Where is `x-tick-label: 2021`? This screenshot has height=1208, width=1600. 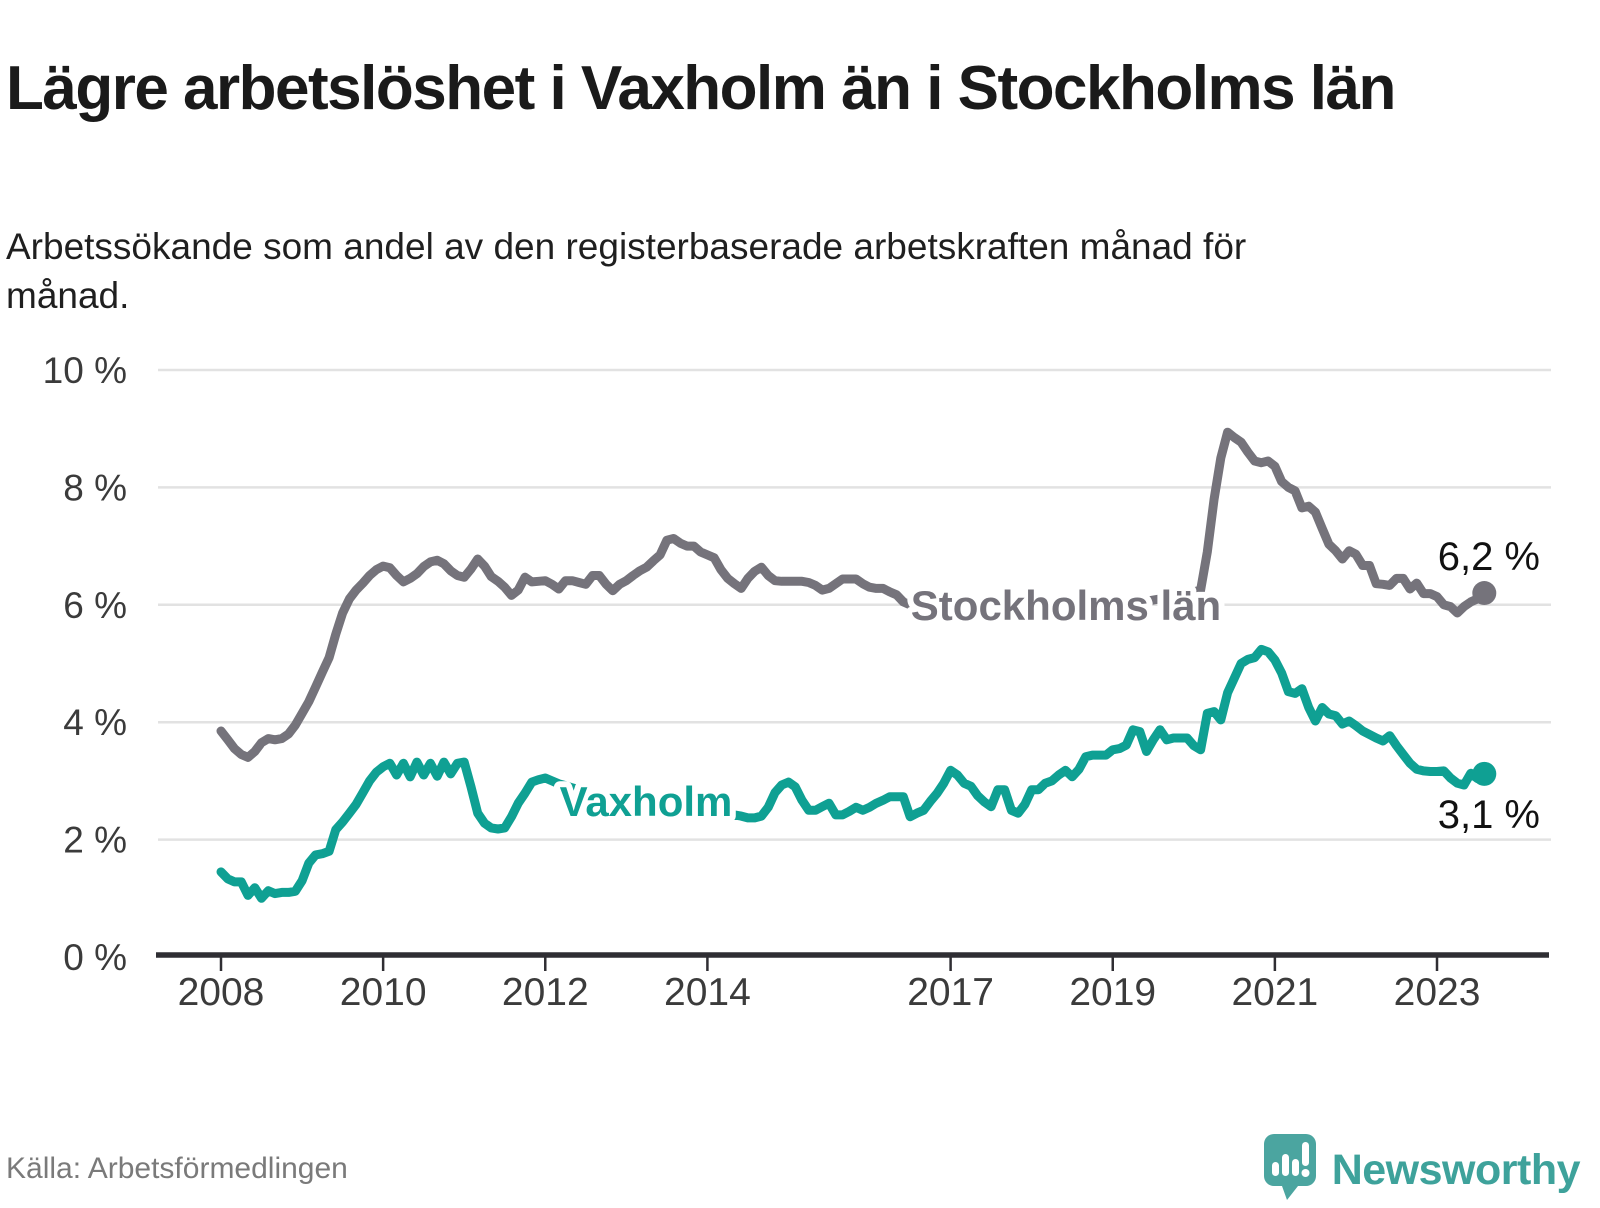 x-tick-label: 2021 is located at coordinates (1274, 992).